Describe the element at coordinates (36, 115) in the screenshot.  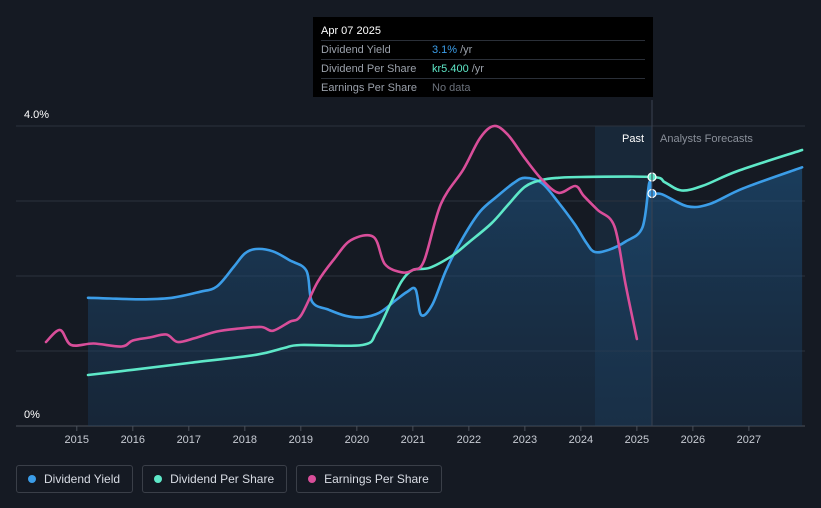
I see `y-axis-top-label: 4.0%` at that location.